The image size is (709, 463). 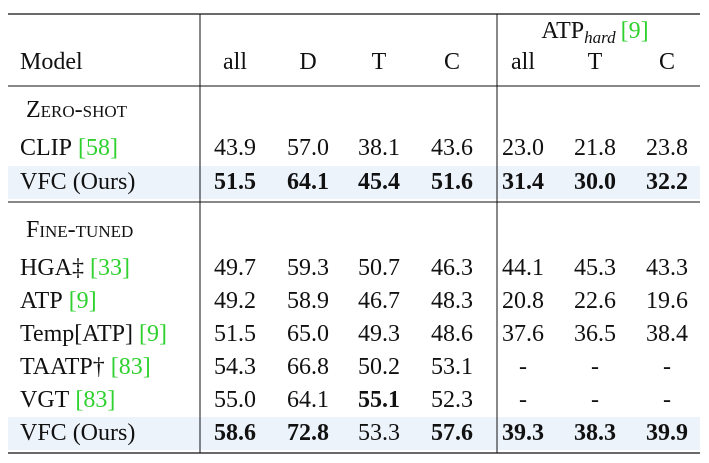 I want to click on cell-value: 44.1, so click(x=523, y=268).